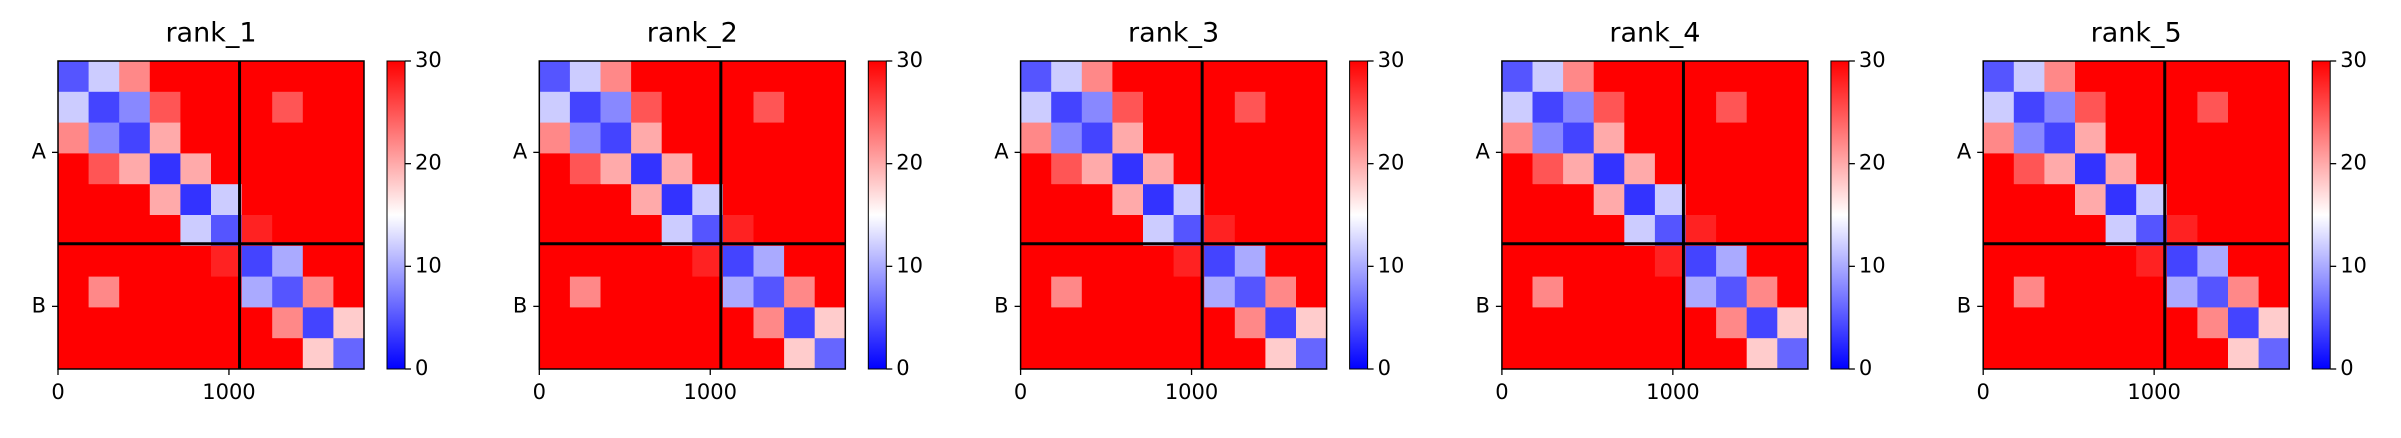  Describe the element at coordinates (1384, 368) in the screenshot. I see `colorbar-tick-label: 0` at that location.